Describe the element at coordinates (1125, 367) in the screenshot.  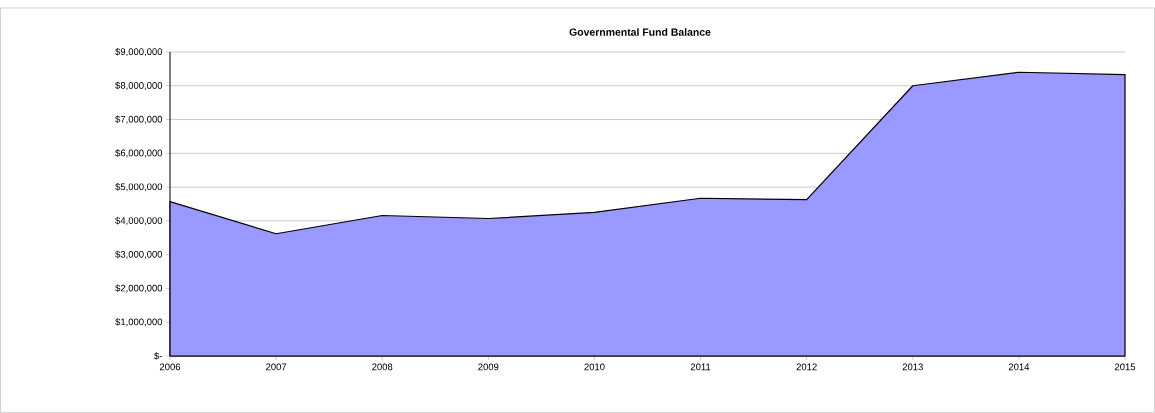
I see `x-tick-label: 2015` at that location.